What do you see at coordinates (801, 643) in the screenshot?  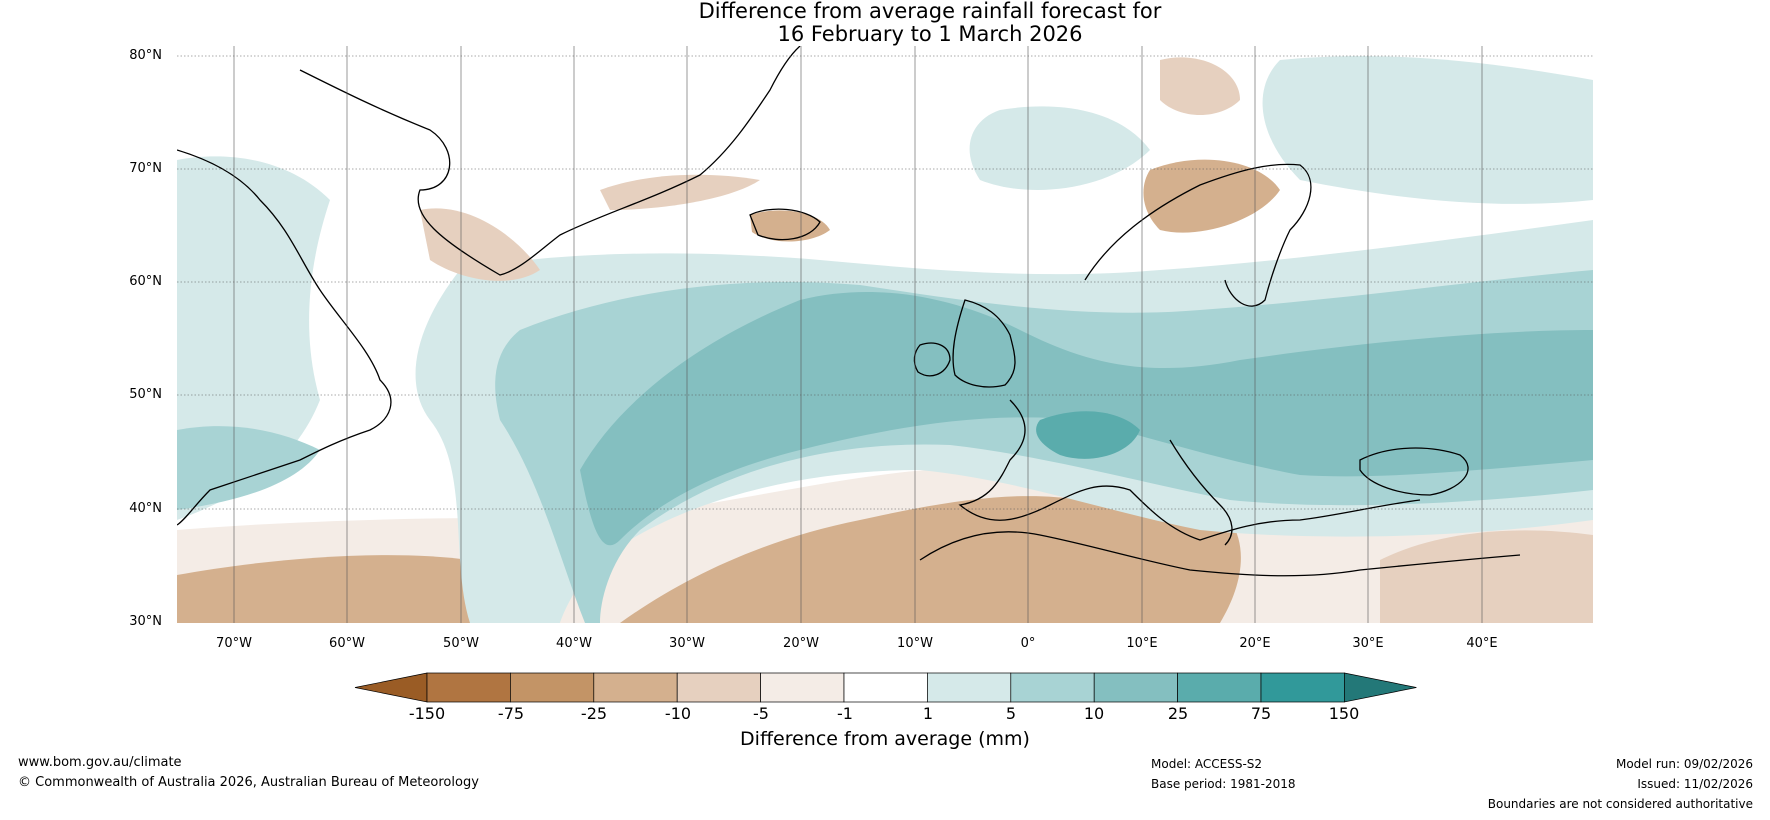 I see `lon-label-20w: 20°W` at bounding box center [801, 643].